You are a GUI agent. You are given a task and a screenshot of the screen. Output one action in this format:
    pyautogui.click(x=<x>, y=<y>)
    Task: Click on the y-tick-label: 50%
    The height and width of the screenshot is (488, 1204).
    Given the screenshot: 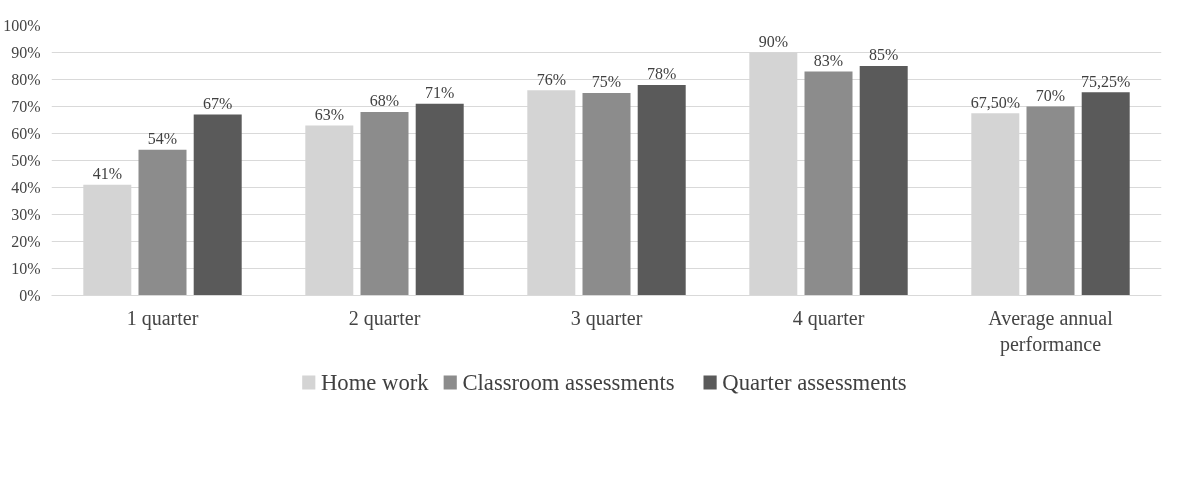 What is the action you would take?
    pyautogui.click(x=26, y=160)
    